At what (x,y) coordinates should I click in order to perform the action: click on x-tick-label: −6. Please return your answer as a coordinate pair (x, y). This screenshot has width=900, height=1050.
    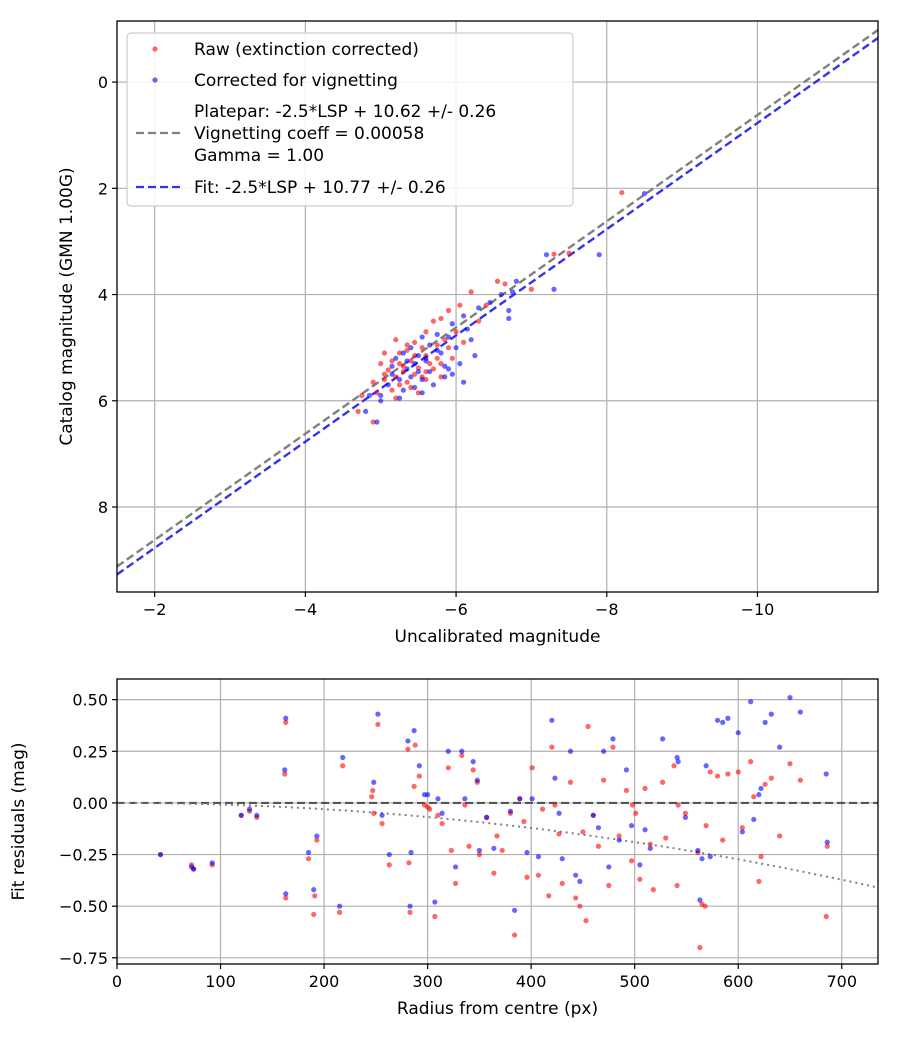
    Looking at the image, I should click on (456, 609).